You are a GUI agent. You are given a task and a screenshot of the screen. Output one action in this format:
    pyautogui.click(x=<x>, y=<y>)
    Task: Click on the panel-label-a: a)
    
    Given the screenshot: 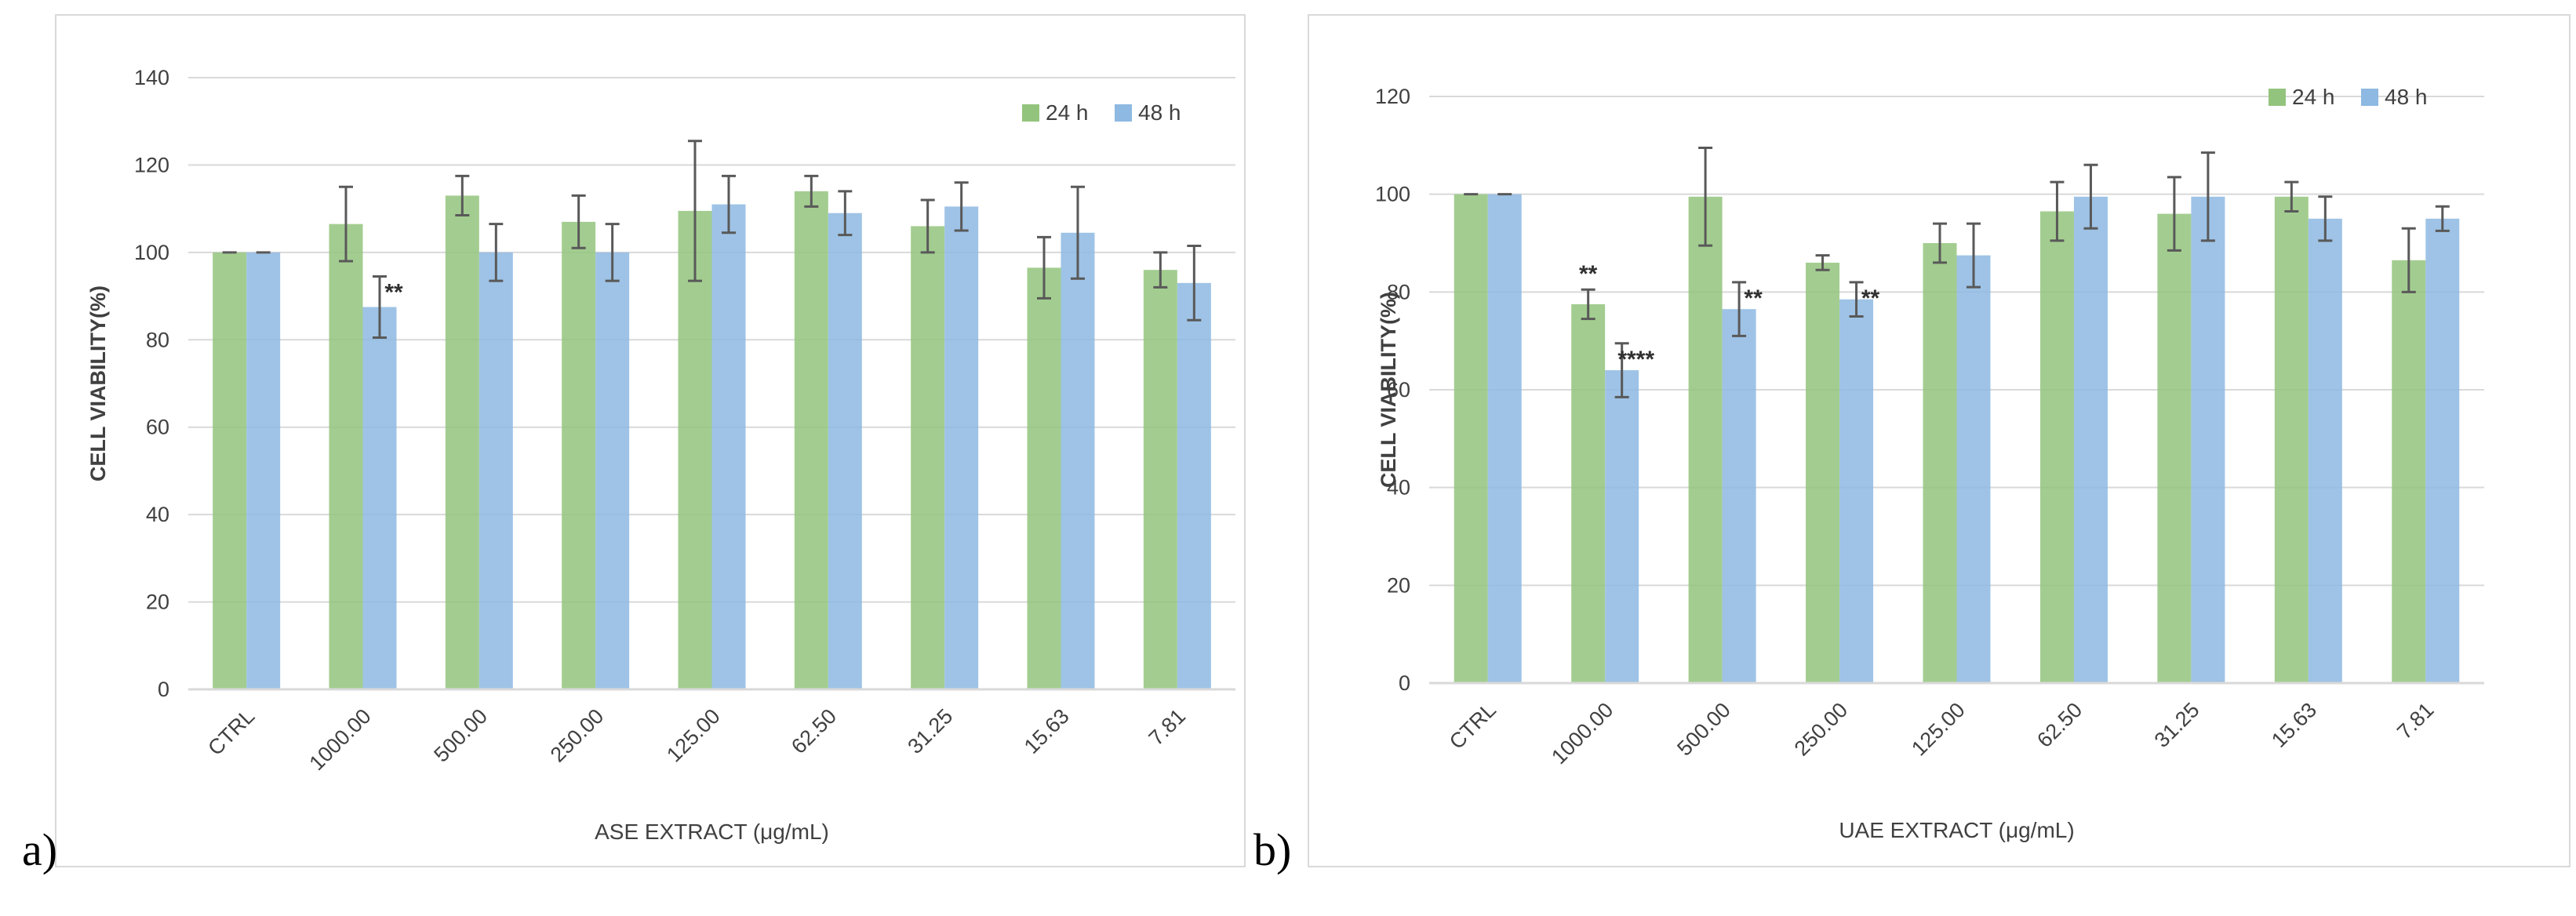 What is the action you would take?
    pyautogui.click(x=40, y=850)
    